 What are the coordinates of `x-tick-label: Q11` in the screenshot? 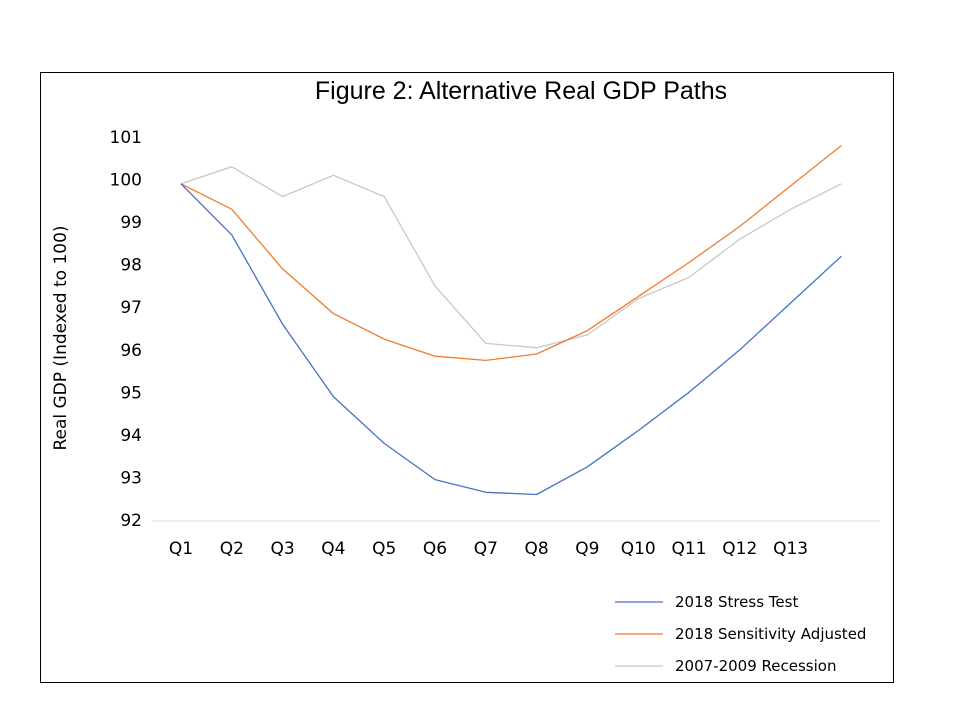 It's located at (688, 549).